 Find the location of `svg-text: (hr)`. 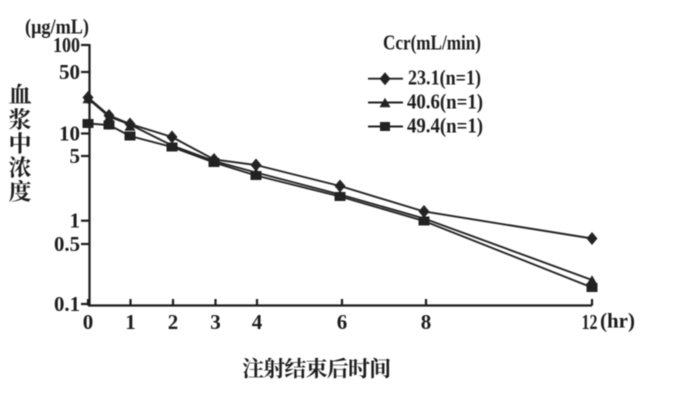

svg-text: (hr) is located at coordinates (617, 321).